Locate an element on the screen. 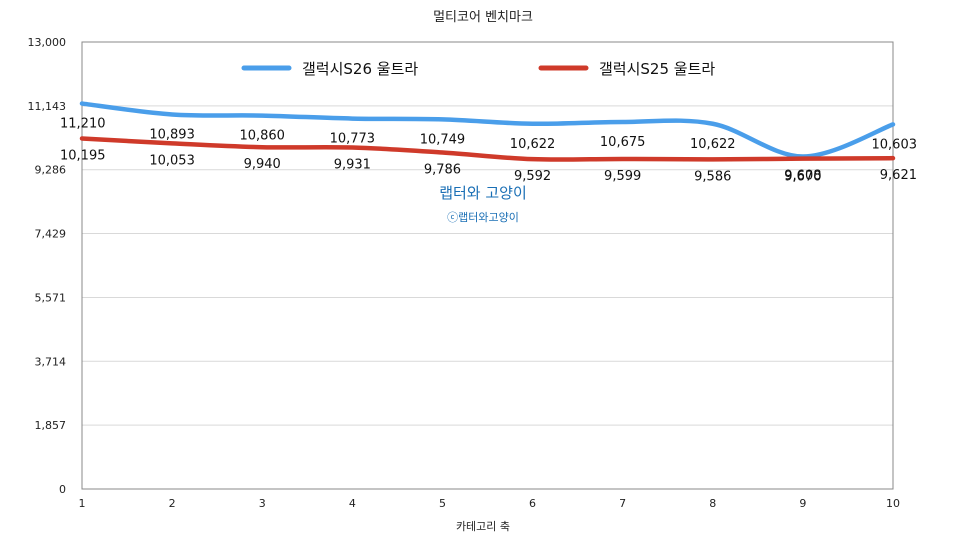 The image size is (966, 542). legend: 갤럭시S26 울트라 갤럭시S25 울트라 is located at coordinates (478, 69).